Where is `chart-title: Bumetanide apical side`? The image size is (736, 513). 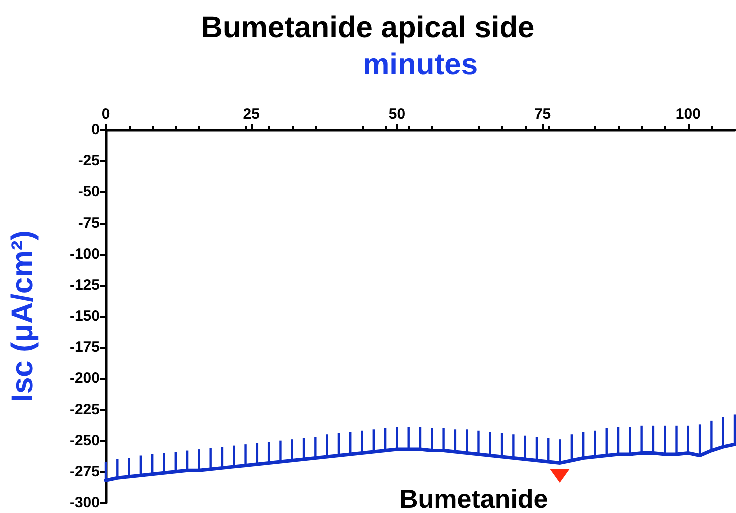 chart-title: Bumetanide apical side is located at coordinates (368, 28).